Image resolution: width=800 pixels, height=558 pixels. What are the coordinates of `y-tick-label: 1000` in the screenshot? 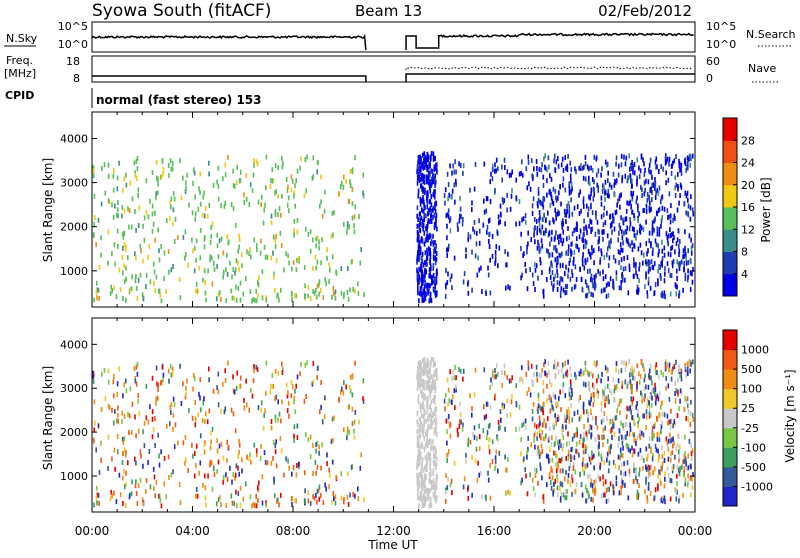 It's located at (74, 476).